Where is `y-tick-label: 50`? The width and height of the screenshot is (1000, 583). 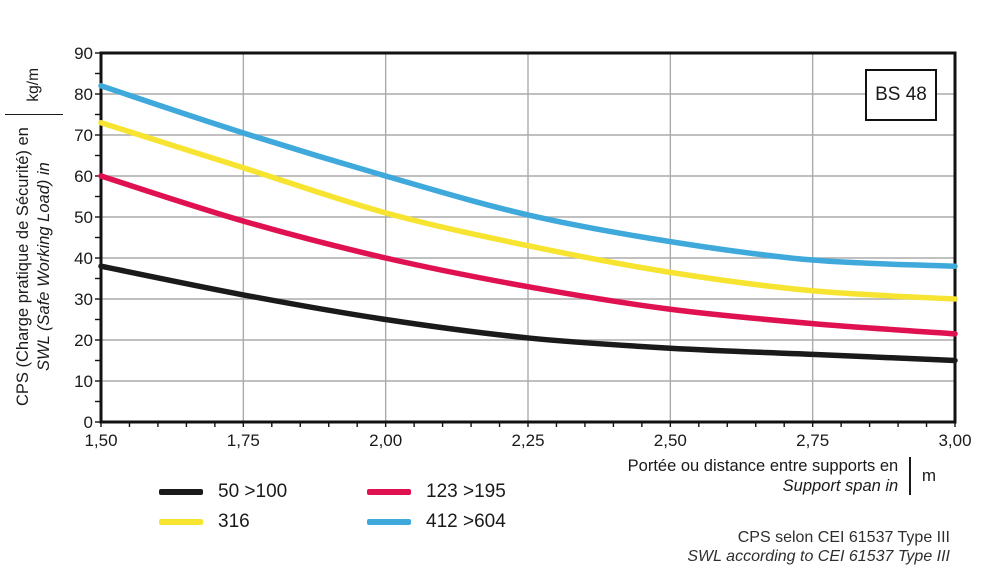
y-tick-label: 50 is located at coordinates (83, 217).